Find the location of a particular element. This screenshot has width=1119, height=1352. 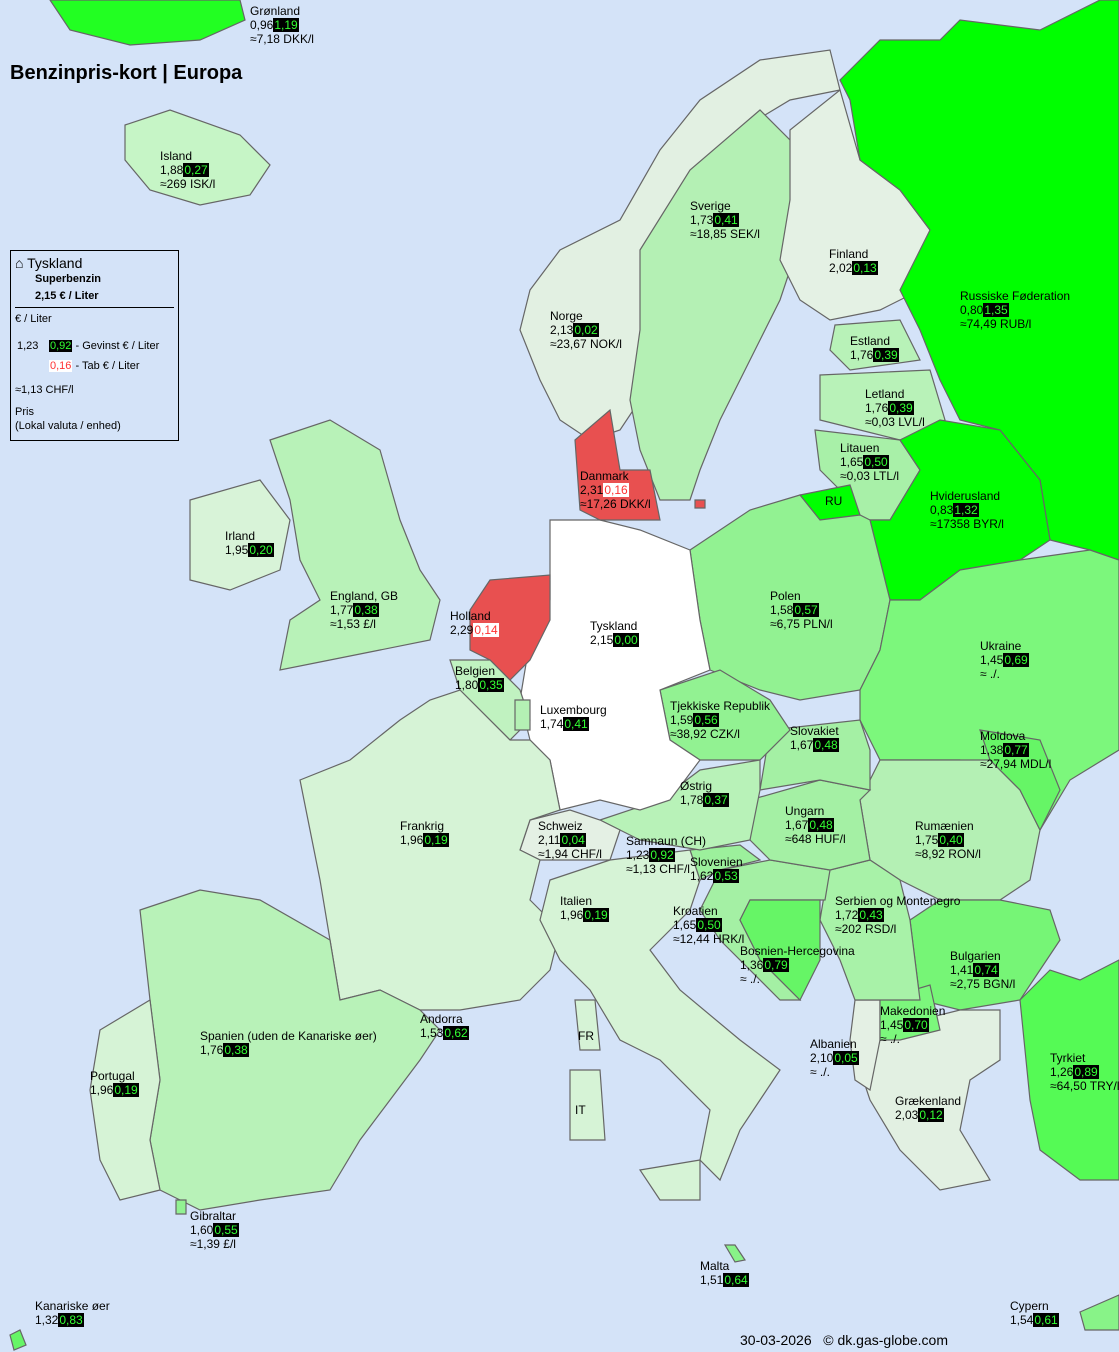

legend-price-label: Pris is located at coordinates (24, 412).